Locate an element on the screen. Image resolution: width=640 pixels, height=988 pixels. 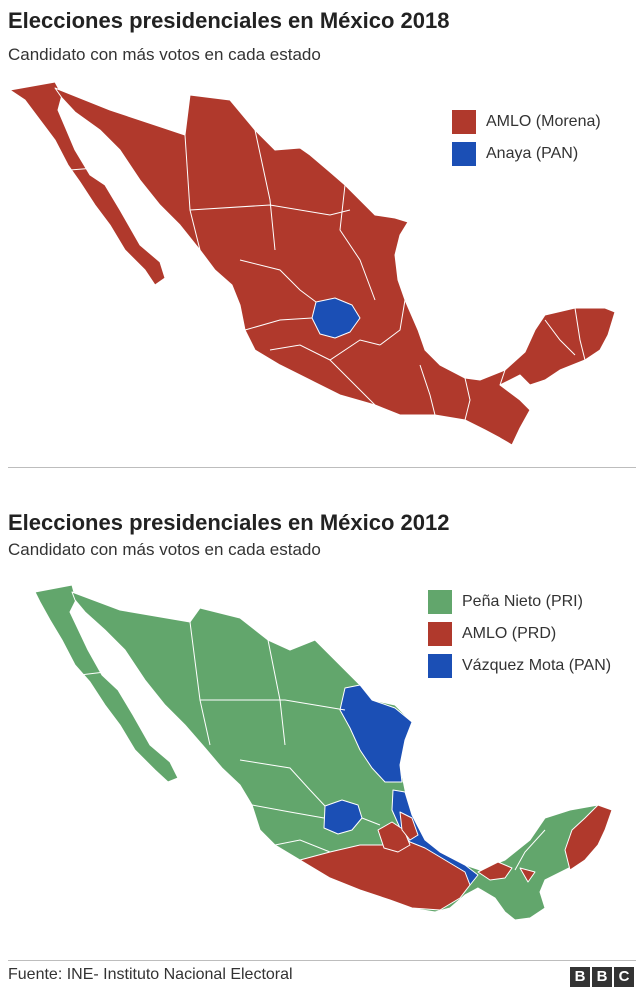
legend-item-amlo-prd: AMLO (PRD) is located at coordinates (519, 634).